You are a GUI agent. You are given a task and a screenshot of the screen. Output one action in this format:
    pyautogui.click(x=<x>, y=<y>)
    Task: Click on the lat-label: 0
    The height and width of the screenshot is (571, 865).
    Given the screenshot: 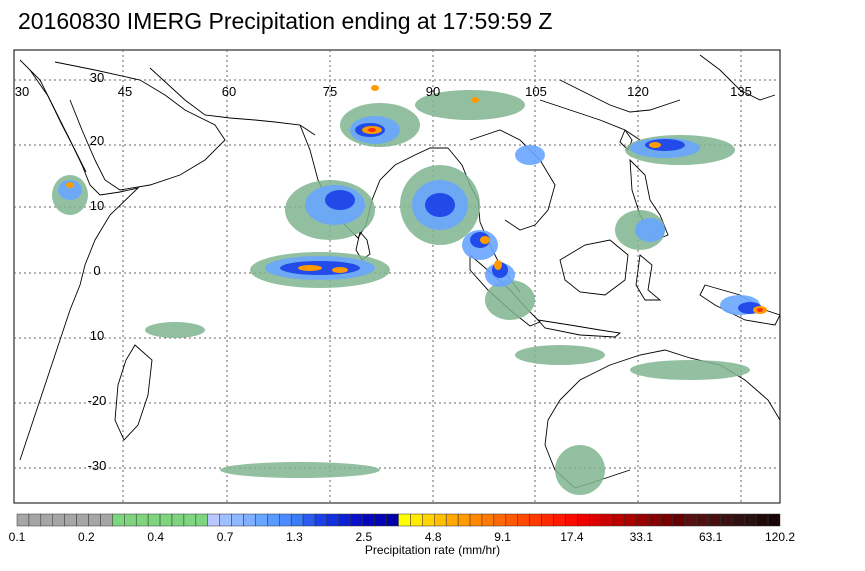 What is the action you would take?
    pyautogui.click(x=96, y=270)
    